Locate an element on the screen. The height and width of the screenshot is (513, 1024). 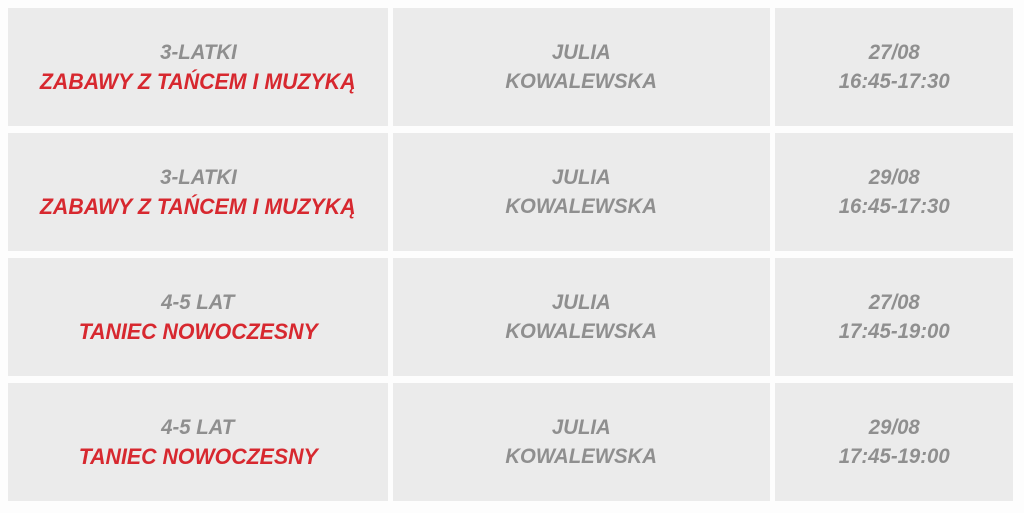
datetime-cell: 29/08 17:45-19:00 is located at coordinates (894, 442).